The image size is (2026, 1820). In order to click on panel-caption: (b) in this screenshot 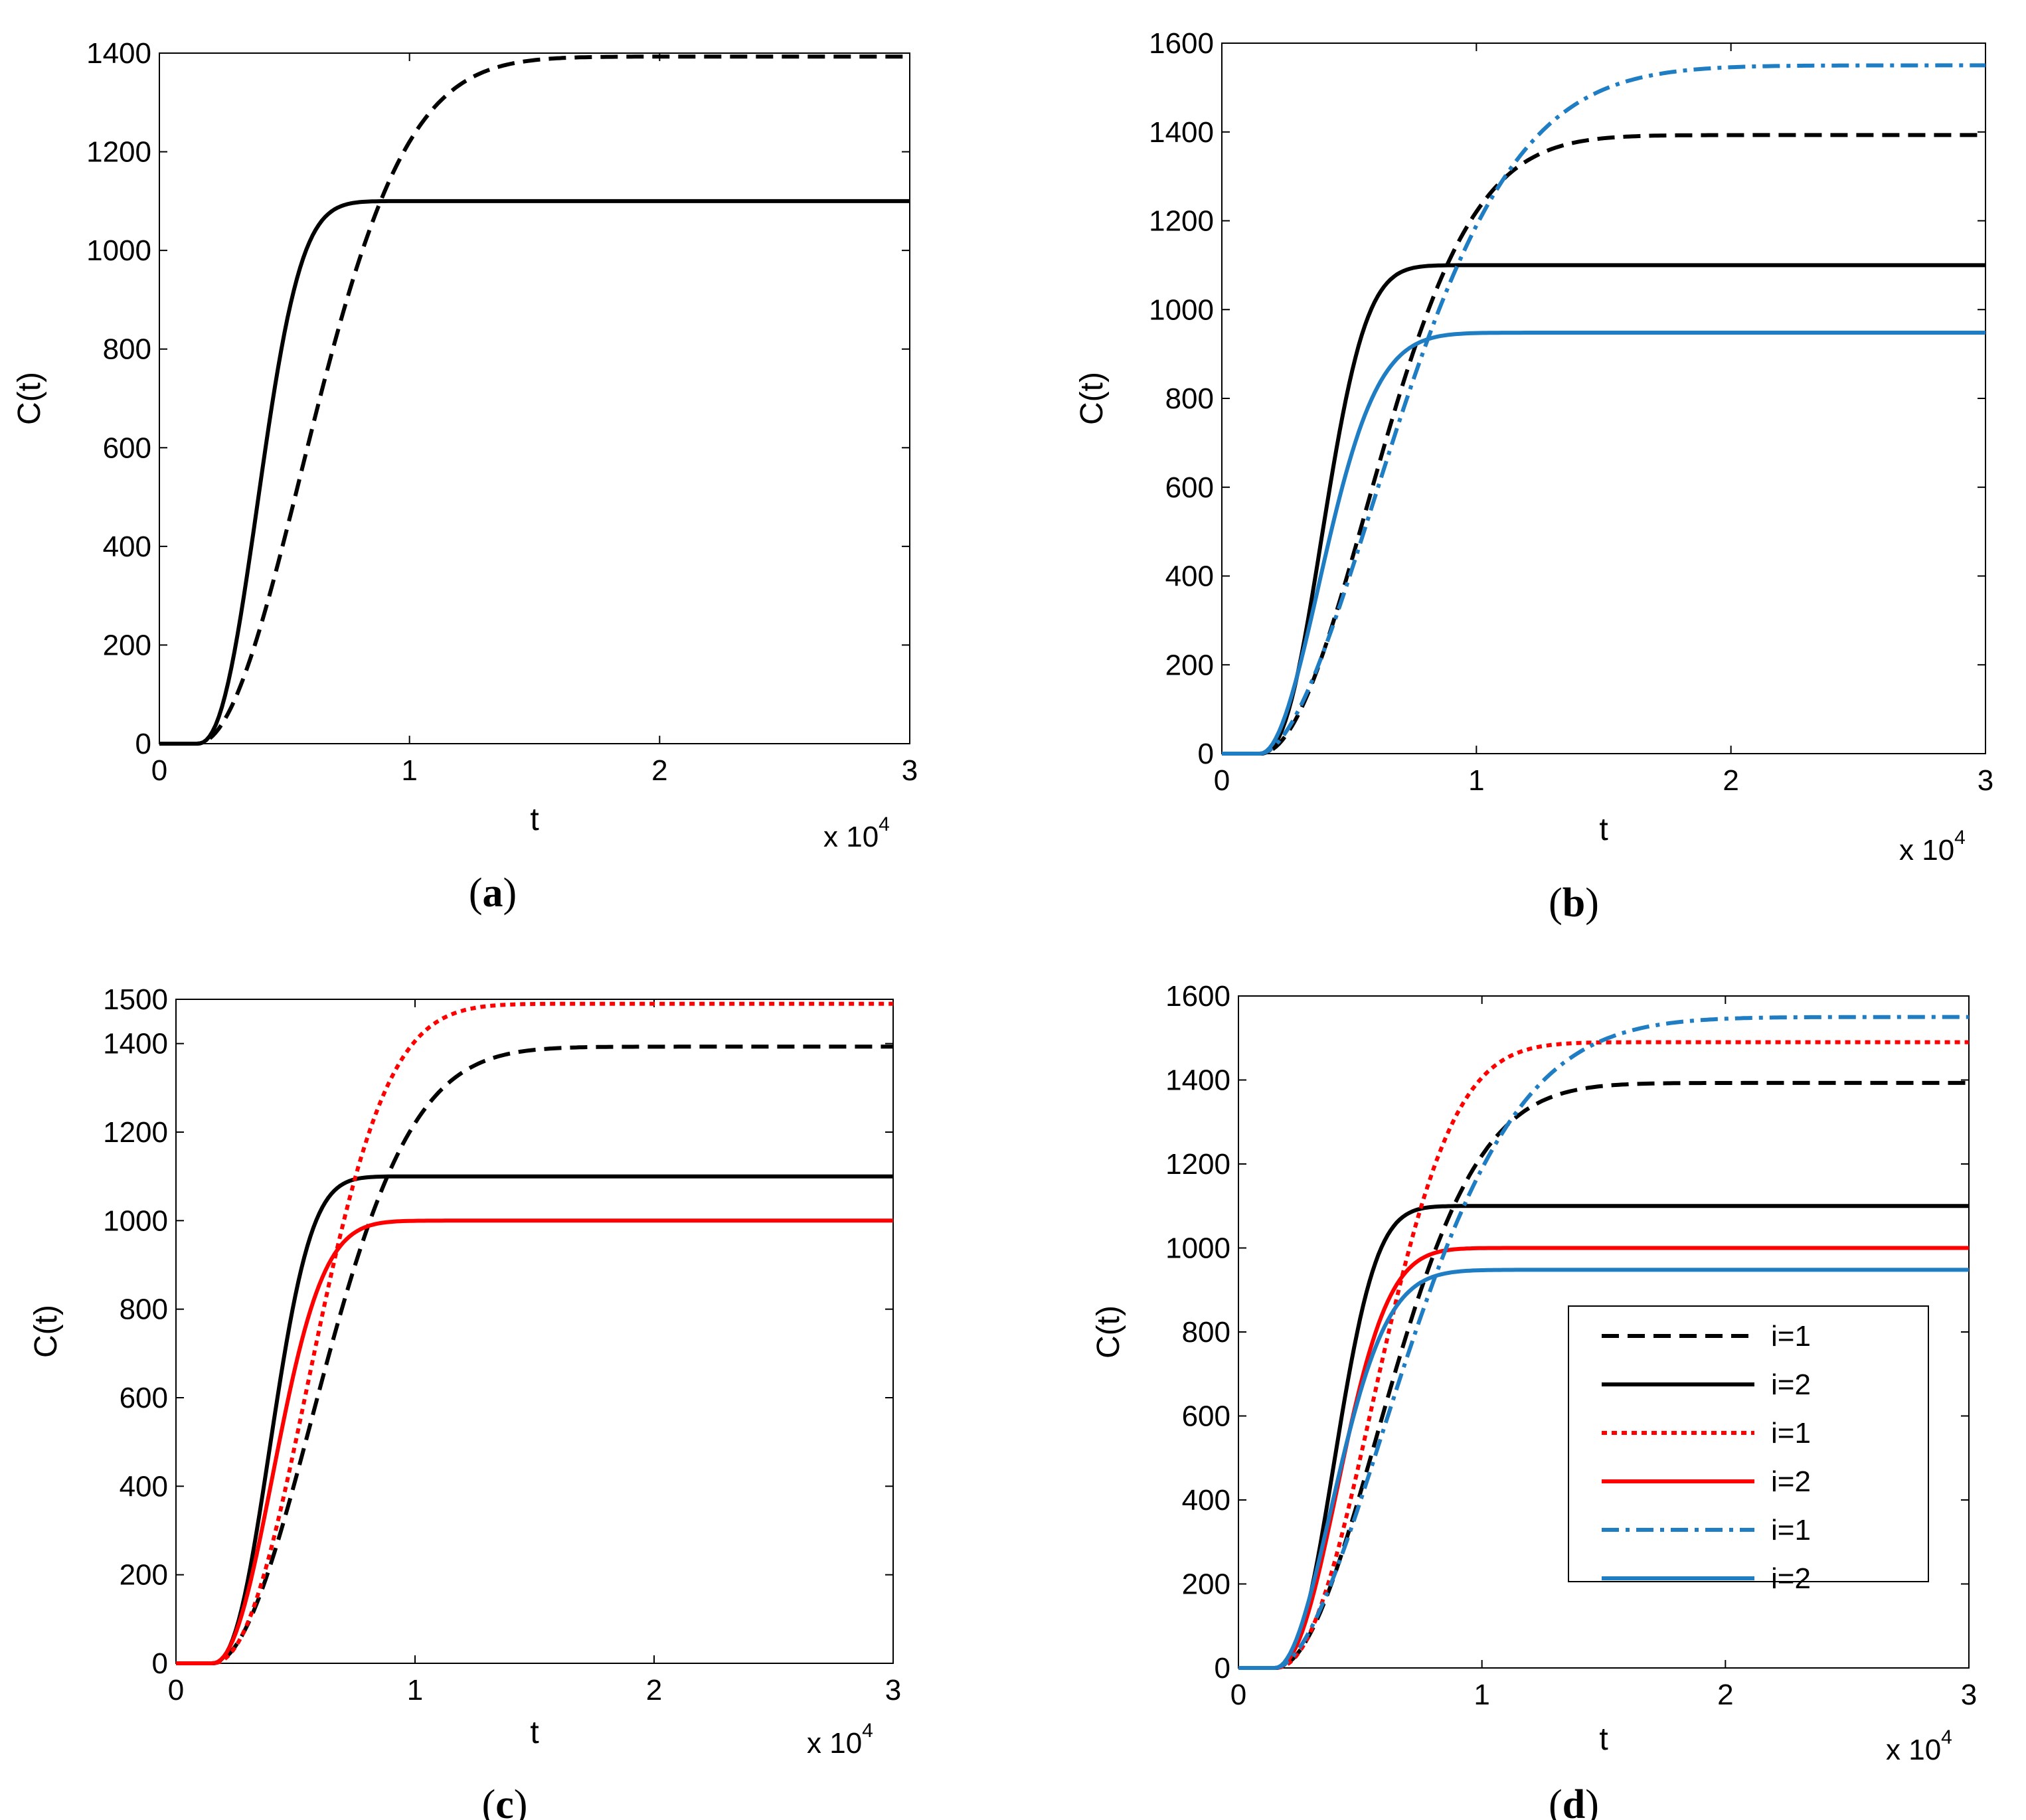, I will do `click(1574, 903)`.